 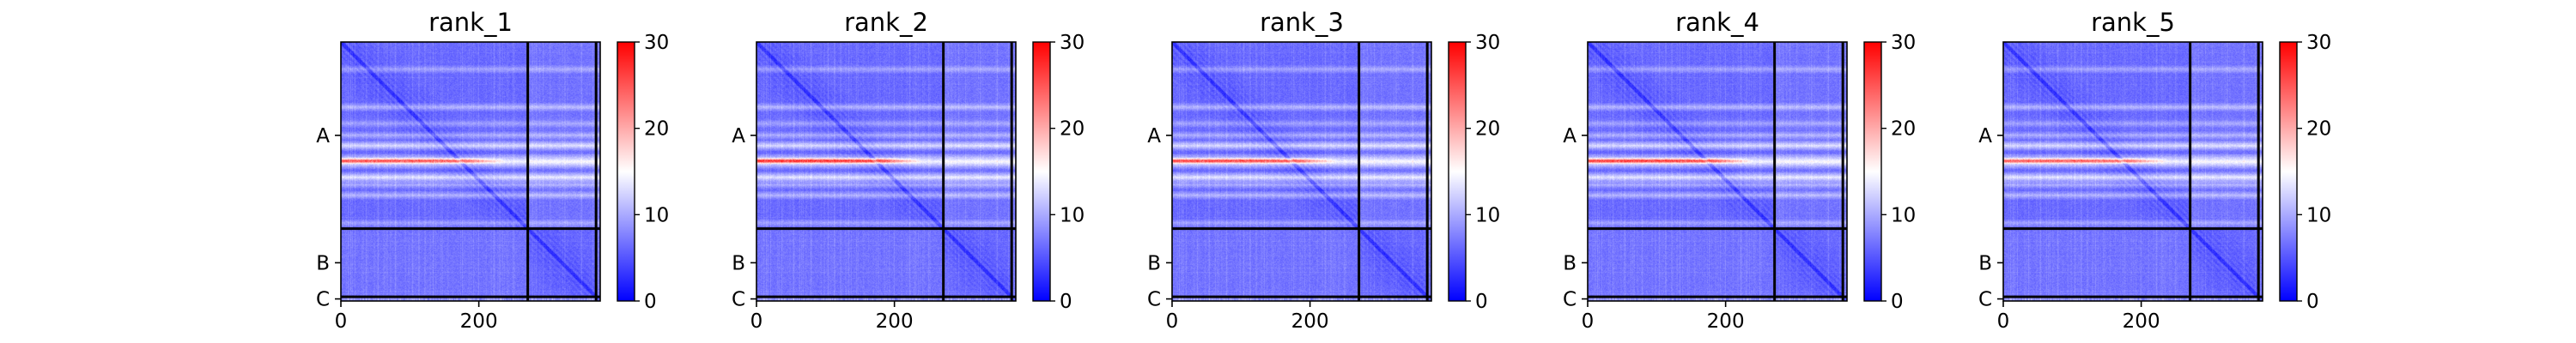 What do you see at coordinates (1717, 23) in the screenshot?
I see `panel-title: rank_4` at bounding box center [1717, 23].